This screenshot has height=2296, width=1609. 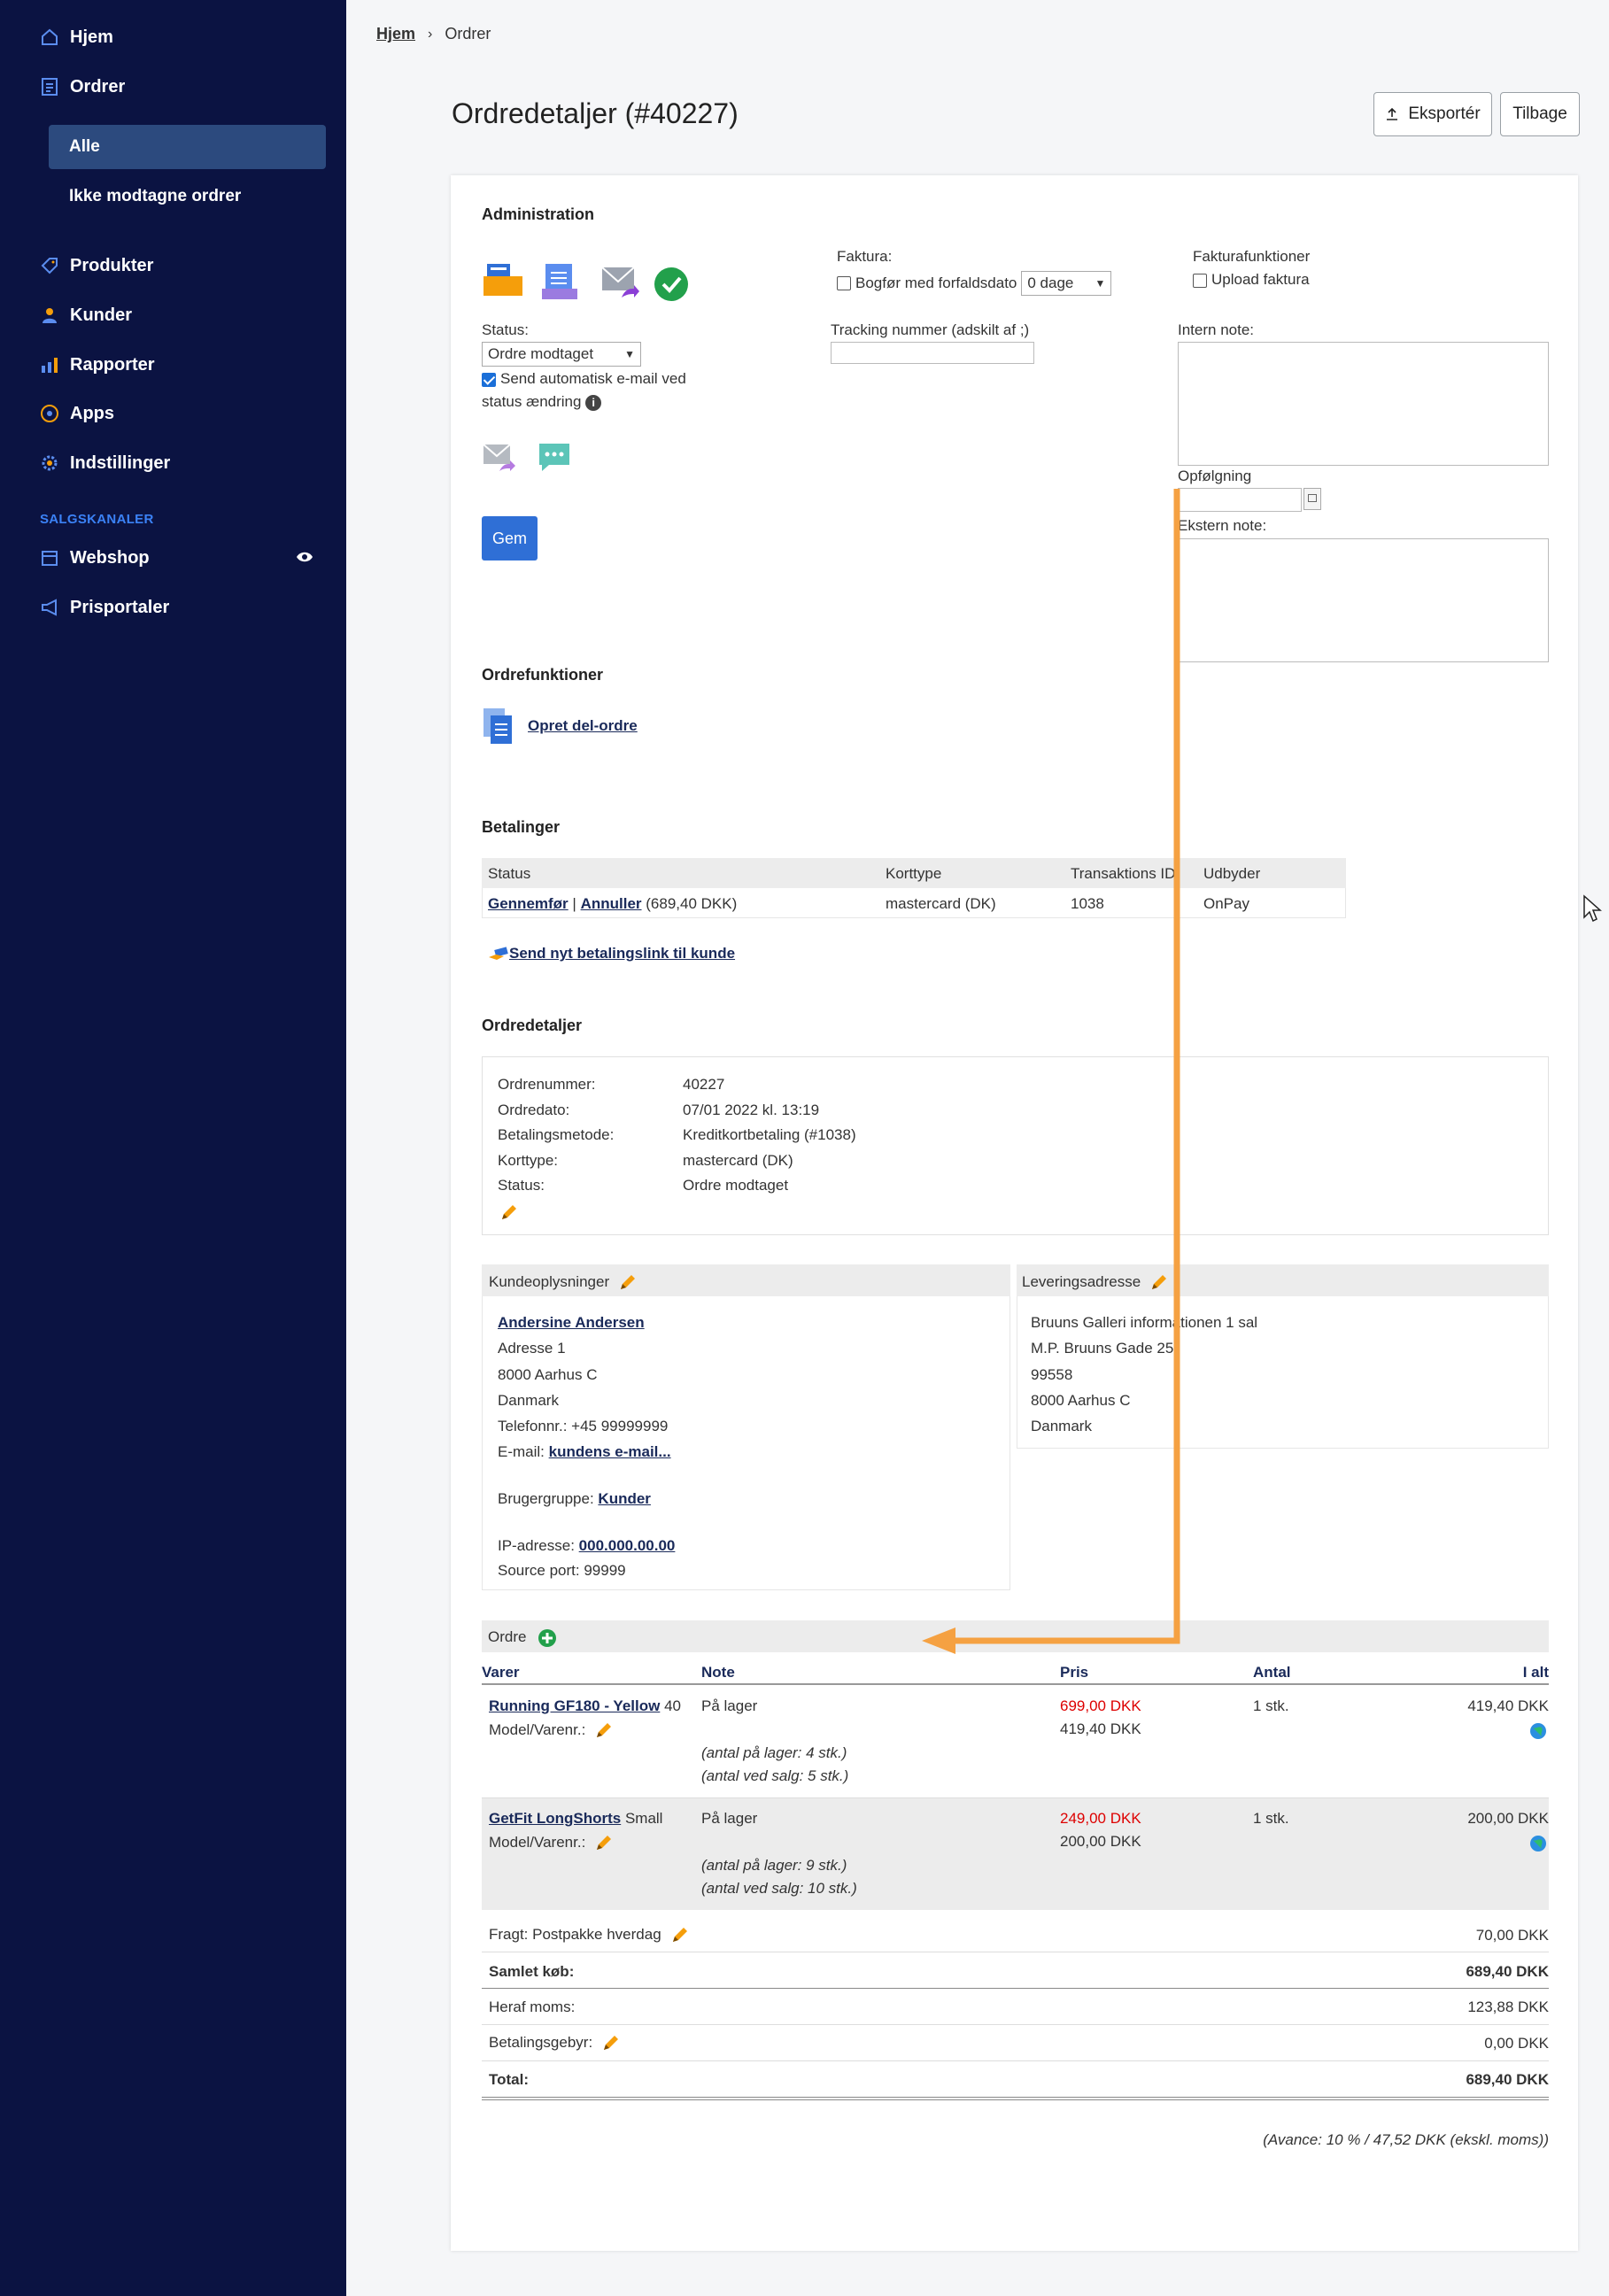 What do you see at coordinates (532, 401) in the screenshot?
I see `auto-email-label2: status ændring` at bounding box center [532, 401].